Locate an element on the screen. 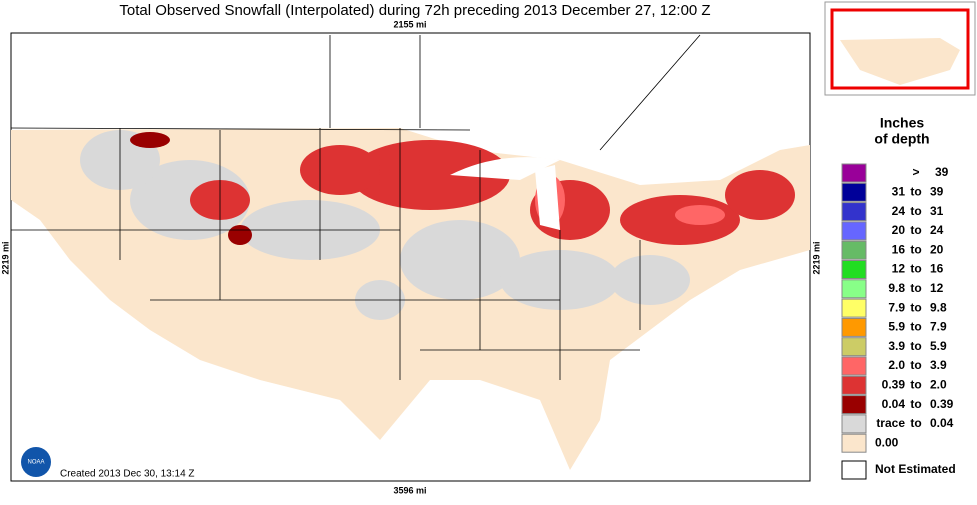 This screenshot has width=977, height=505. legend-title: of depth is located at coordinates (901, 139).